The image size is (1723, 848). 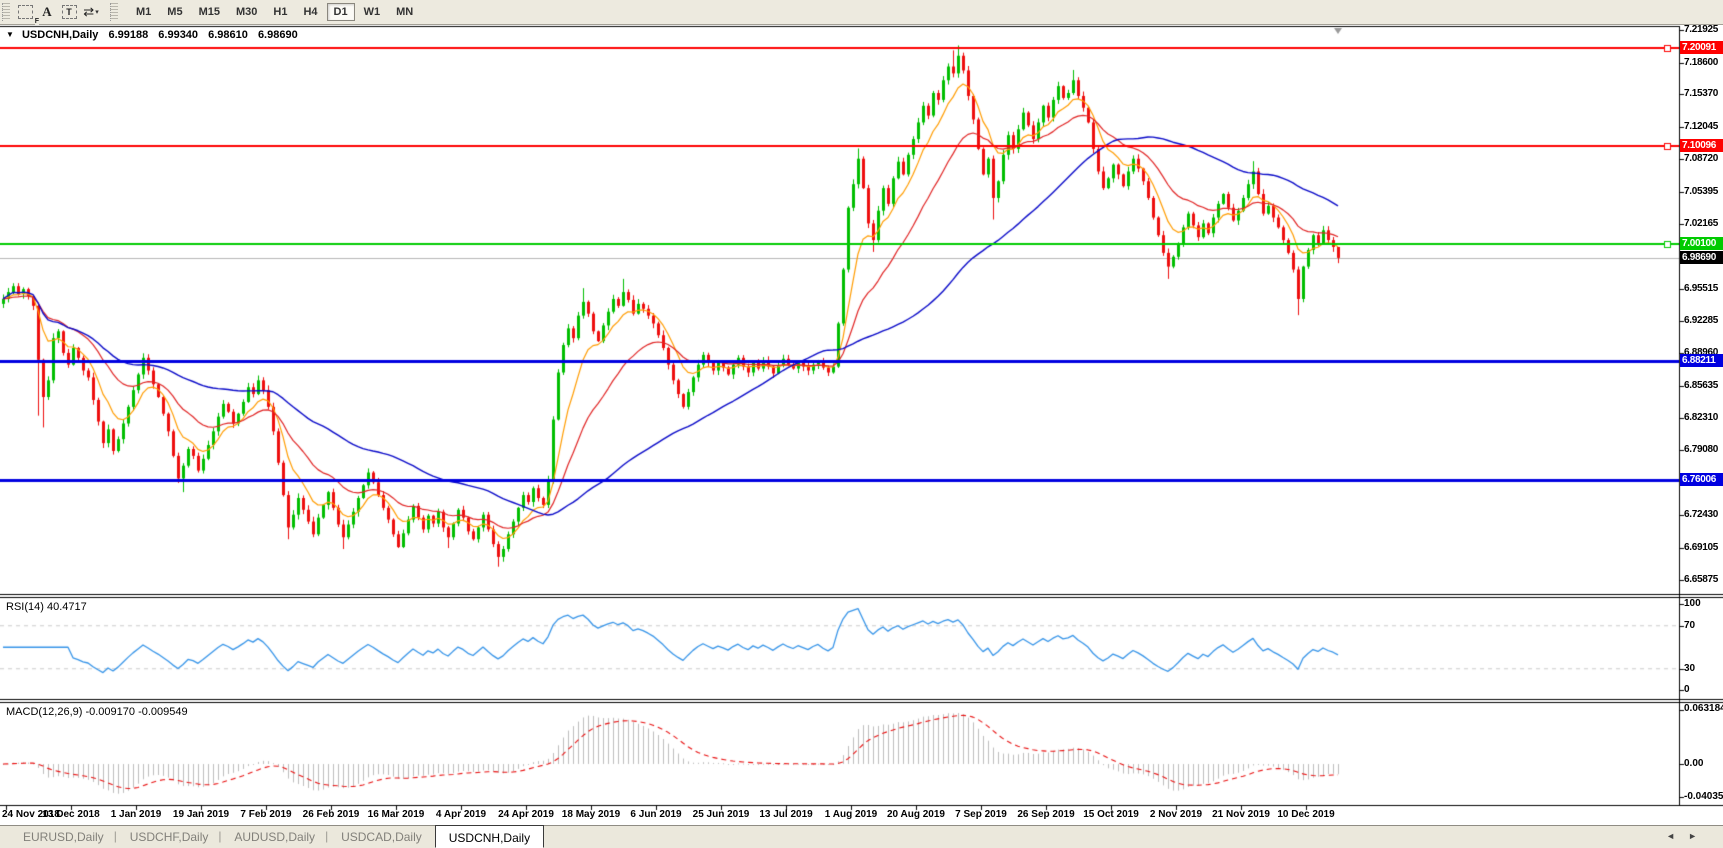 I want to click on timeframe-button: H1, so click(x=280, y=12).